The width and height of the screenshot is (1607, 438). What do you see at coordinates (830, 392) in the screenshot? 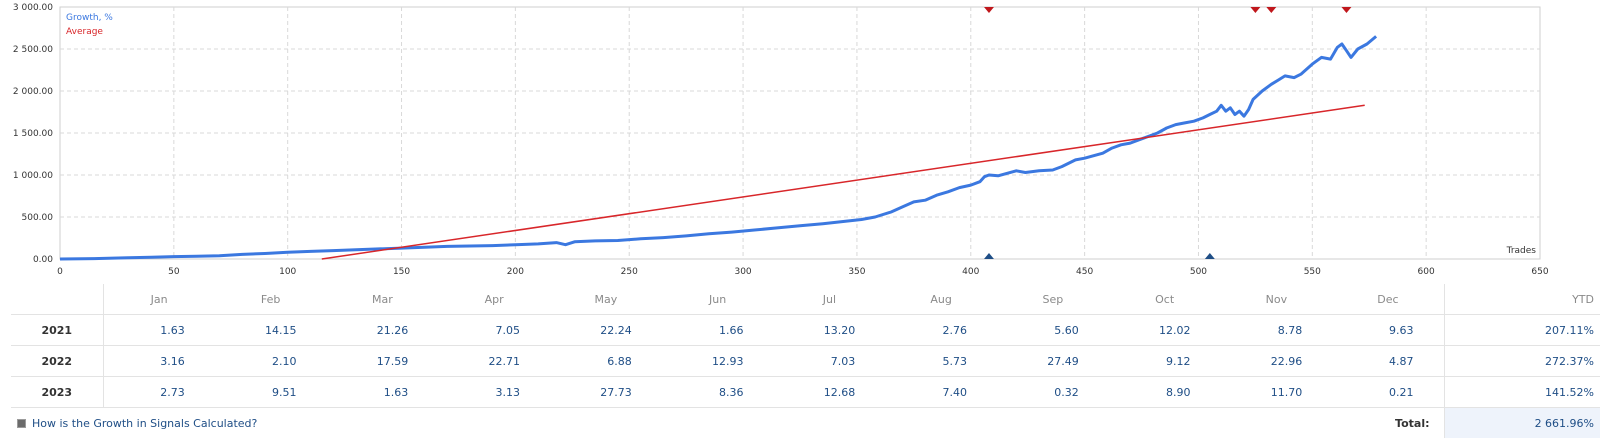
I see `cell-value: 12.68` at bounding box center [830, 392].